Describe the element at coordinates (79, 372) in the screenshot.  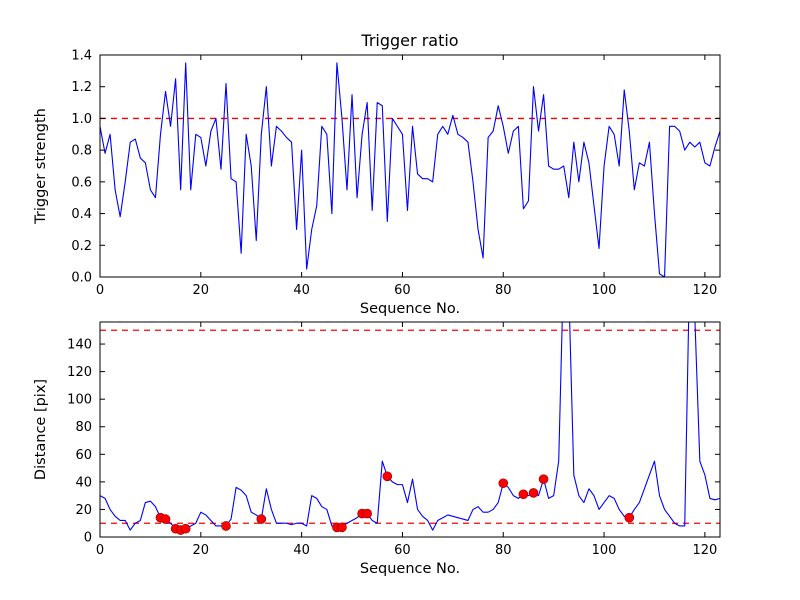
I see `y-tick-label: 120` at that location.